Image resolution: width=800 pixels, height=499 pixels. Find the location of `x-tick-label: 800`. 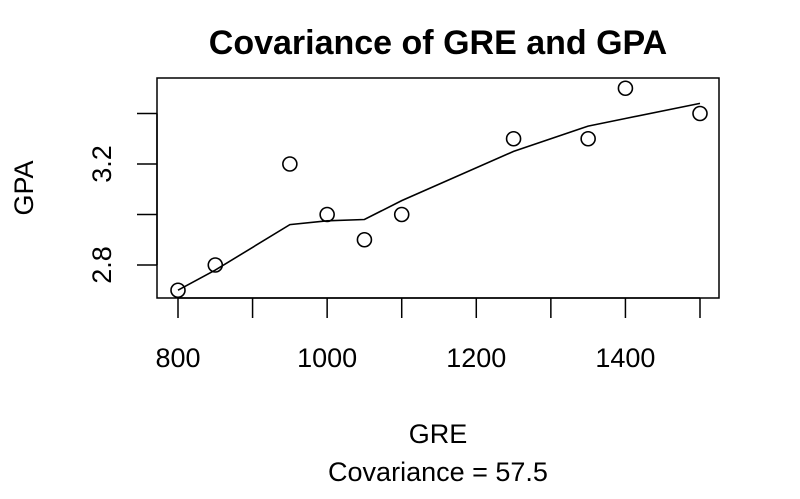

x-tick-label: 800 is located at coordinates (177, 358).